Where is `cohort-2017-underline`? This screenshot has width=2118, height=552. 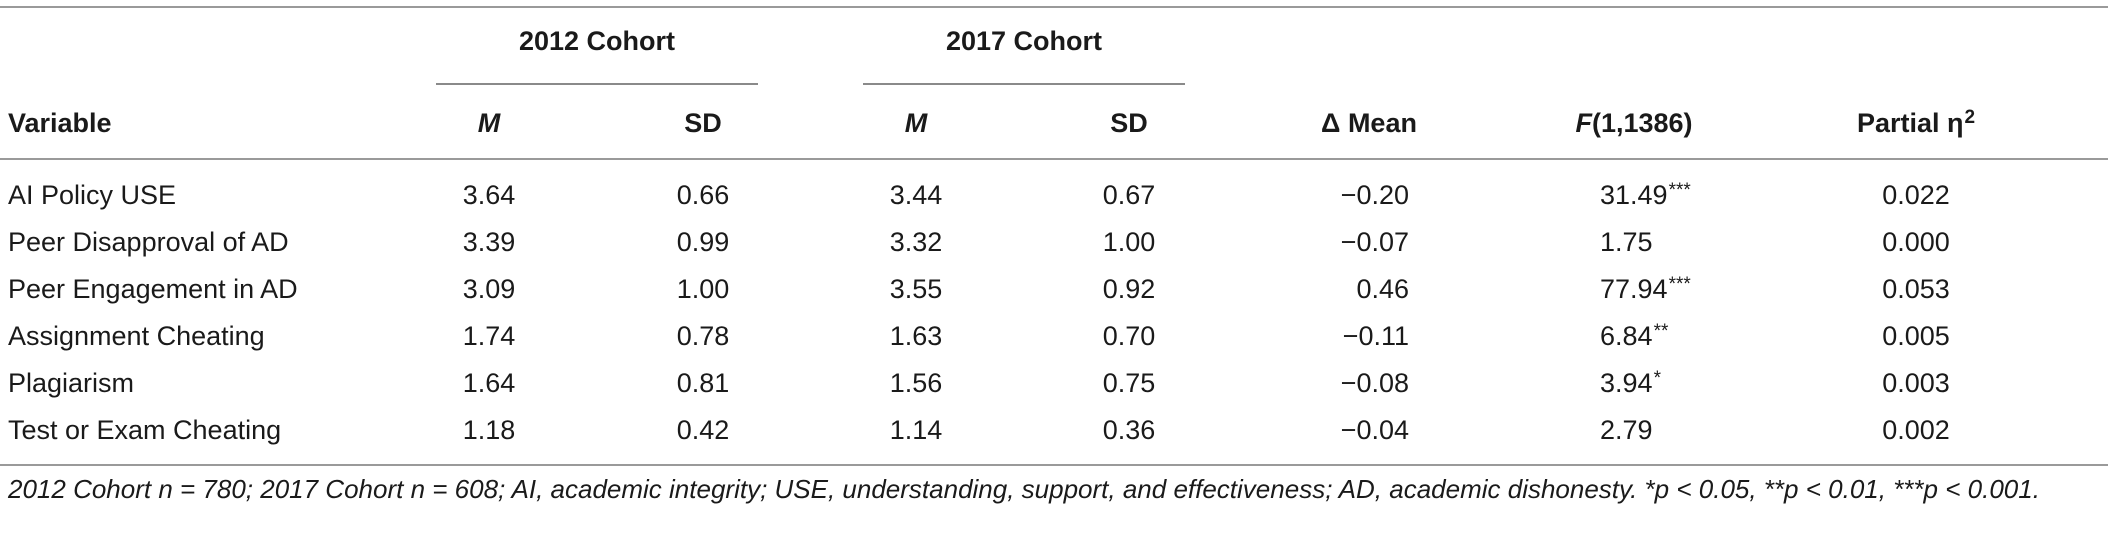
cohort-2017-underline is located at coordinates (1024, 84).